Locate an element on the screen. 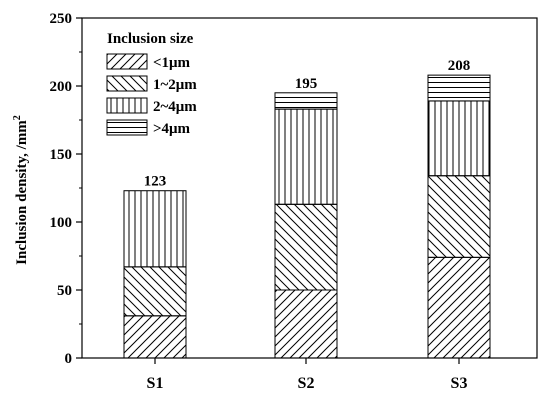 This screenshot has width=550, height=403. x-tick-label-s3: S3 is located at coordinates (459, 383).